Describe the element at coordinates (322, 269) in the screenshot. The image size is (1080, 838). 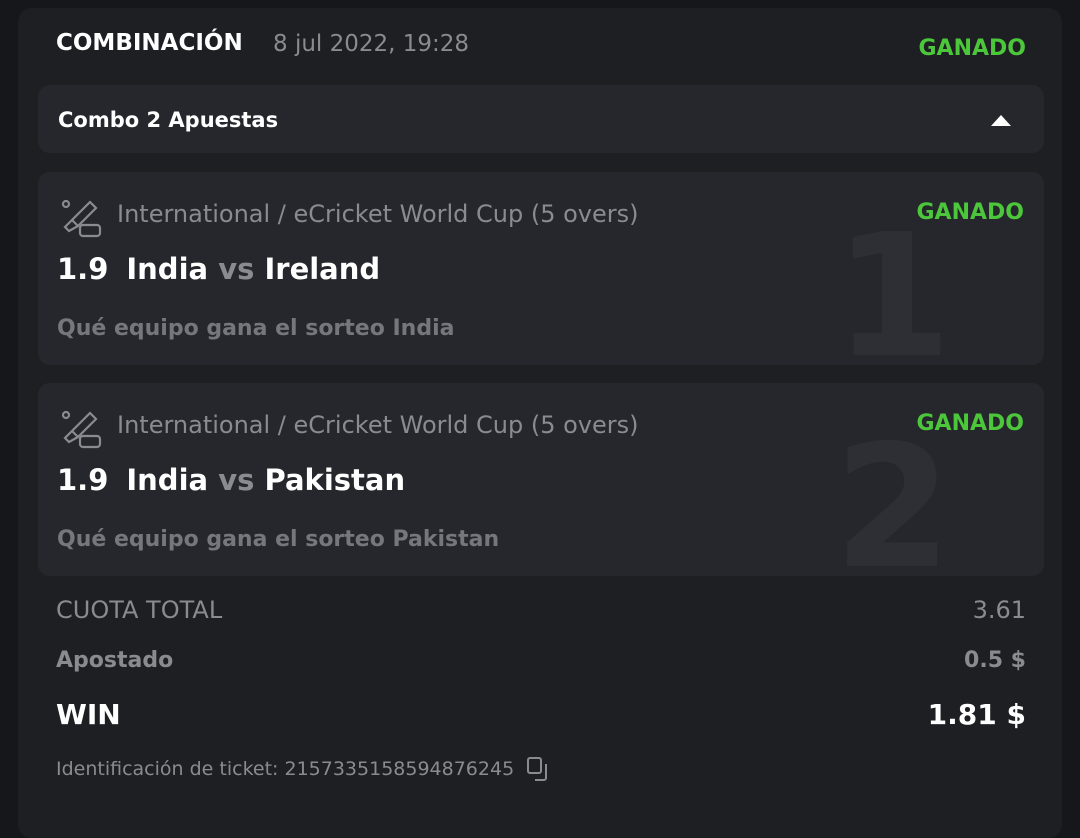
I see `away-team: Ireland` at that location.